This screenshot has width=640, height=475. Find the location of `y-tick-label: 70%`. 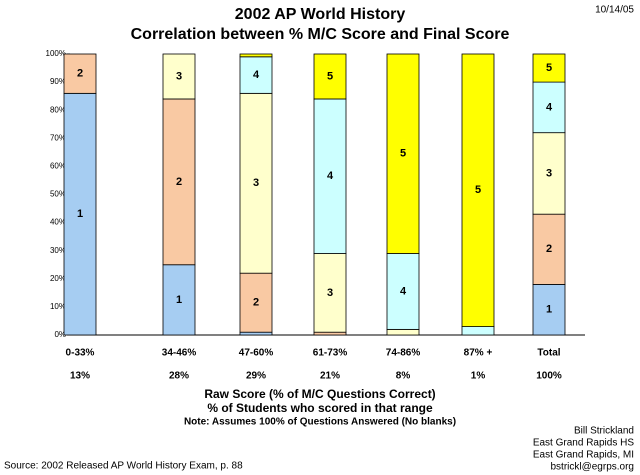

y-tick-label: 70% is located at coordinates (58, 137).